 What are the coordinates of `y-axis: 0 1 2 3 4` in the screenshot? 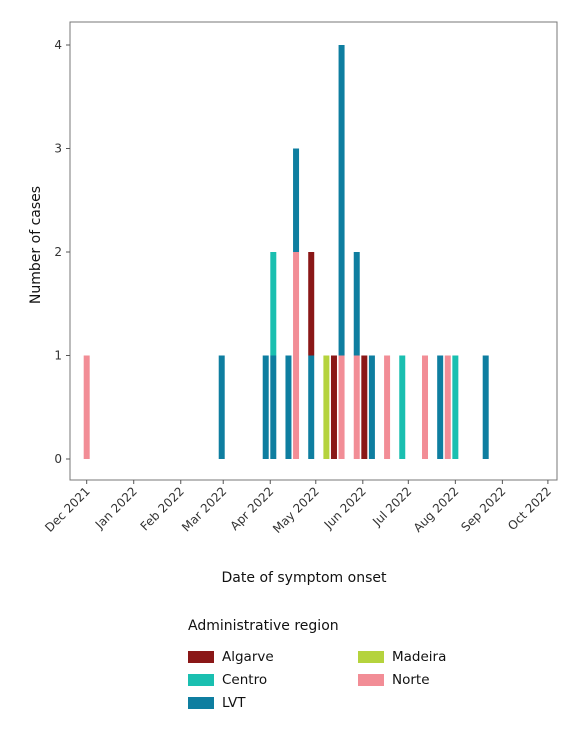 It's located at (62, 252).